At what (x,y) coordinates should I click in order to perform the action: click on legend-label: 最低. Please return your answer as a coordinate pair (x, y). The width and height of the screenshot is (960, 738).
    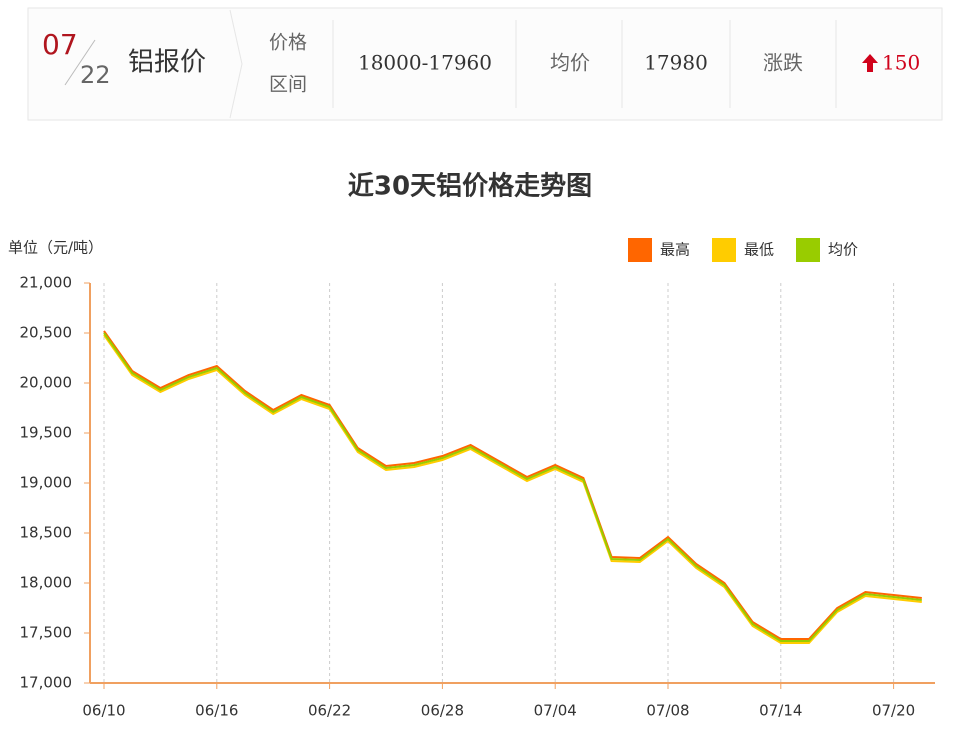
    Looking at the image, I should click on (759, 250).